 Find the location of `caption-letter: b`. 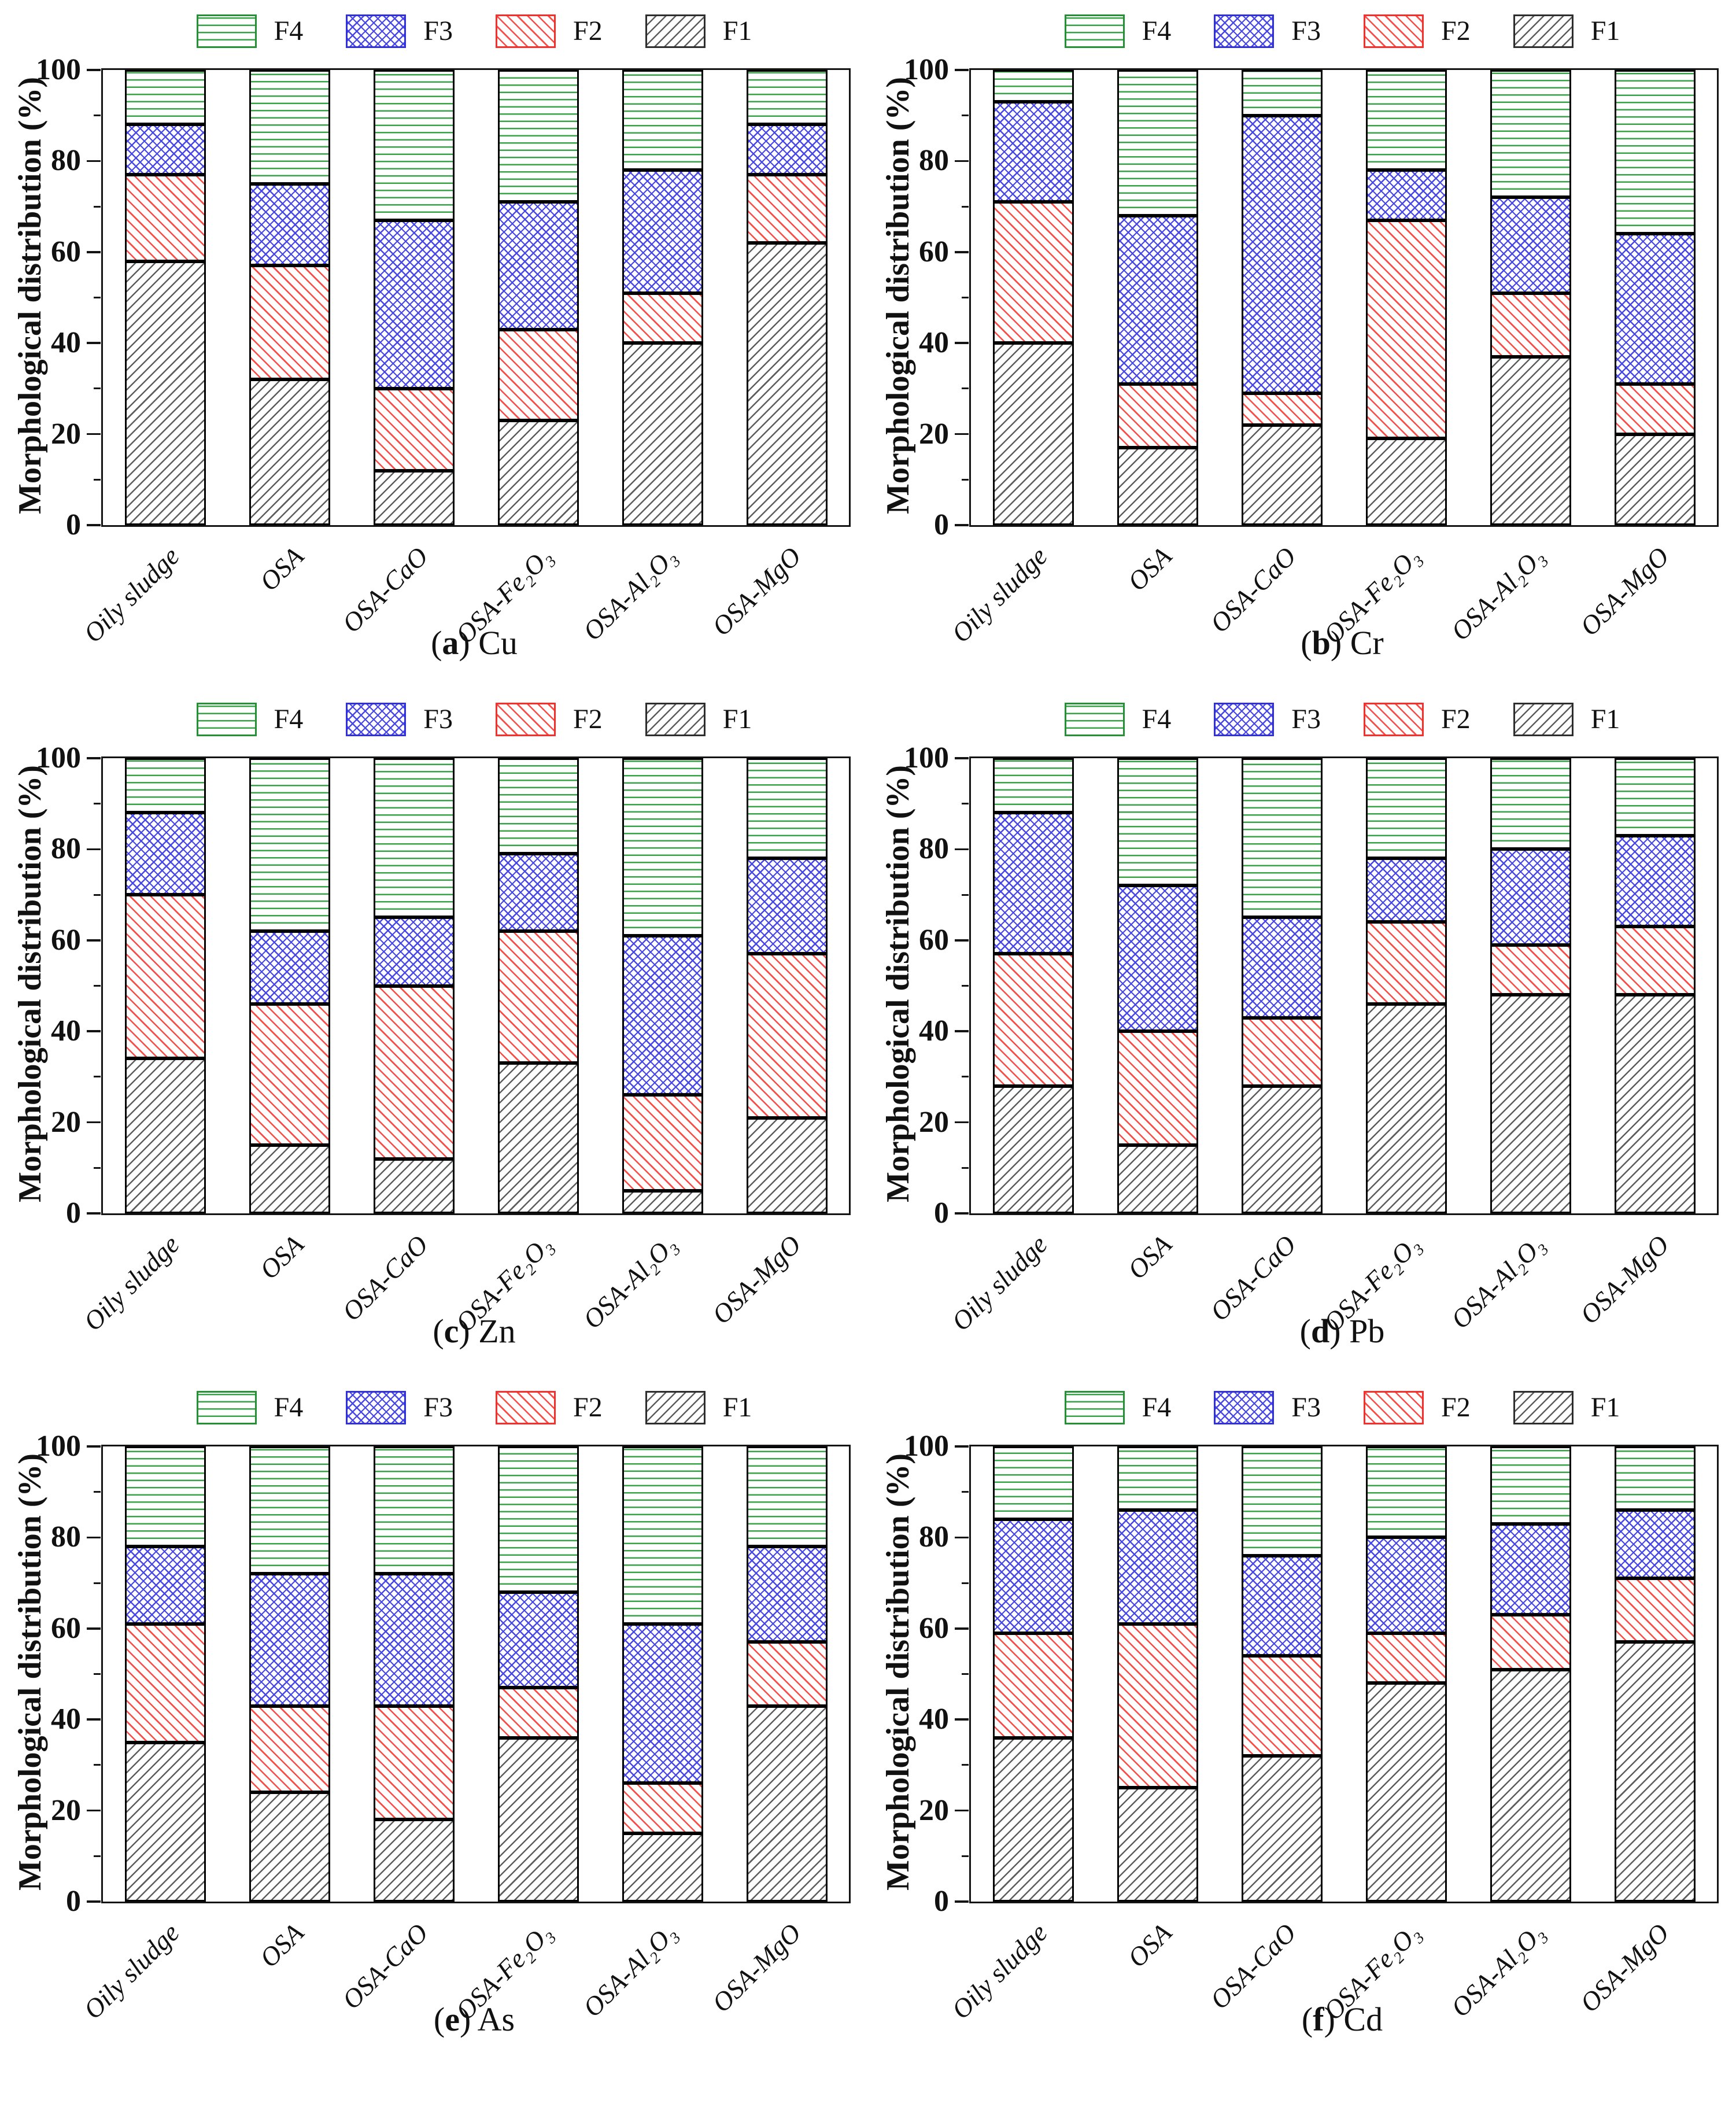

caption-letter: b is located at coordinates (1321, 643).